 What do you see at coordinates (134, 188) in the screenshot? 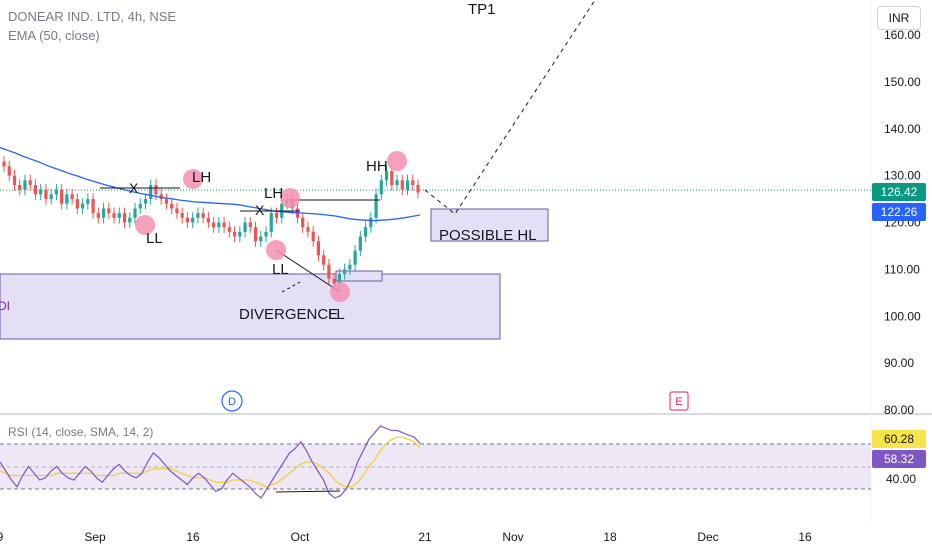
I see `label-x-left: X` at bounding box center [134, 188].